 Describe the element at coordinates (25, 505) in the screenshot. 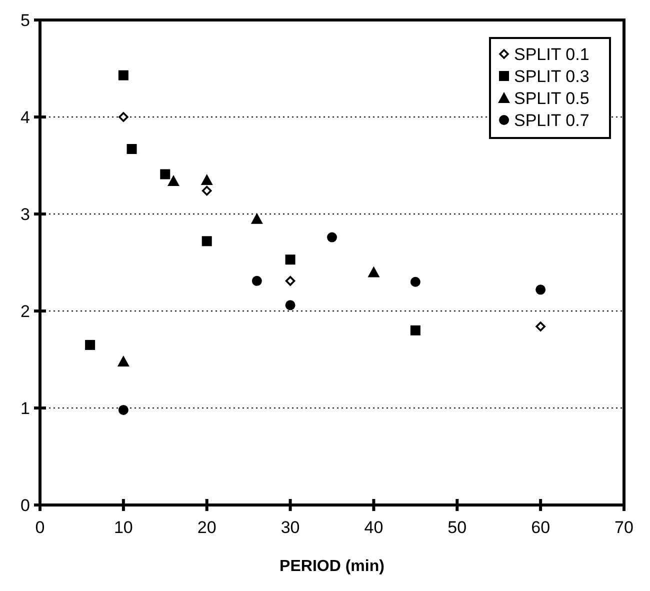

I see `y-tick-label: 0` at that location.